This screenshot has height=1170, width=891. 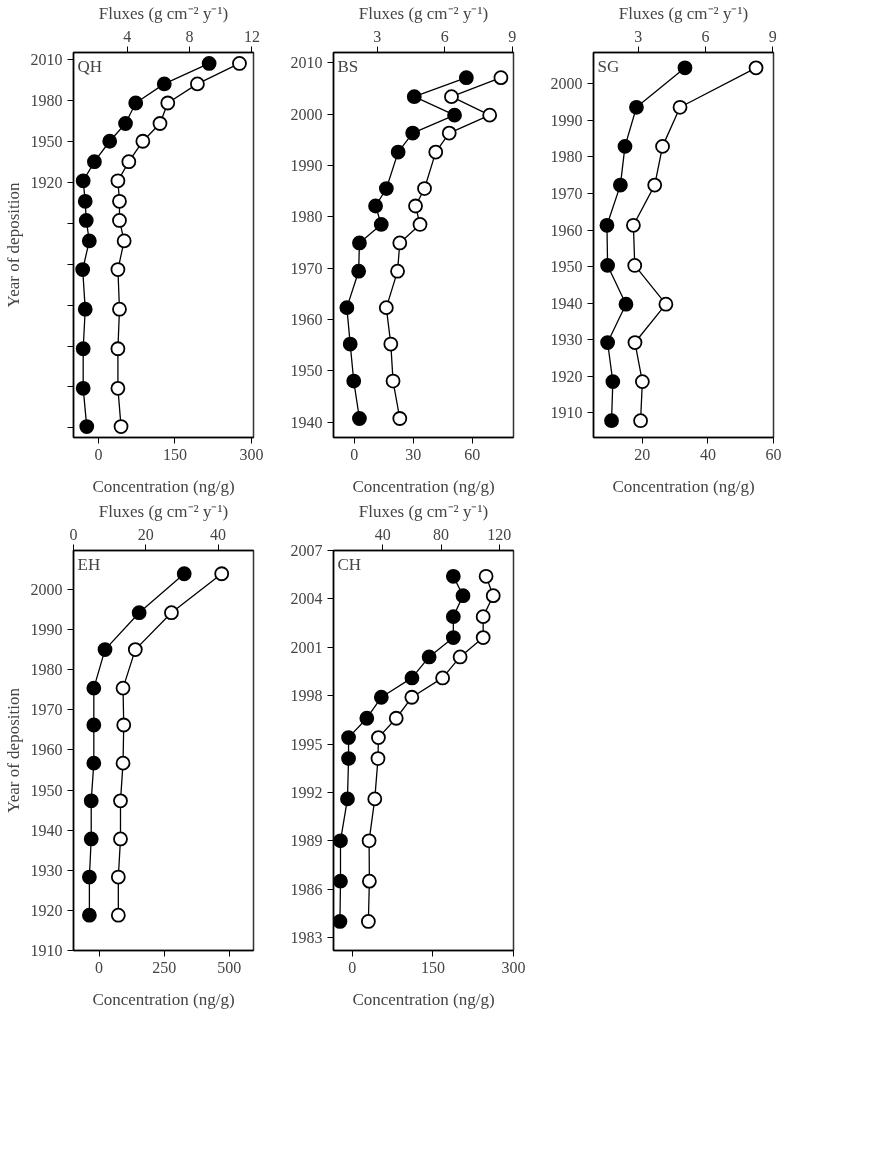 I want to click on chart-title: BS, so click(x=348, y=66).